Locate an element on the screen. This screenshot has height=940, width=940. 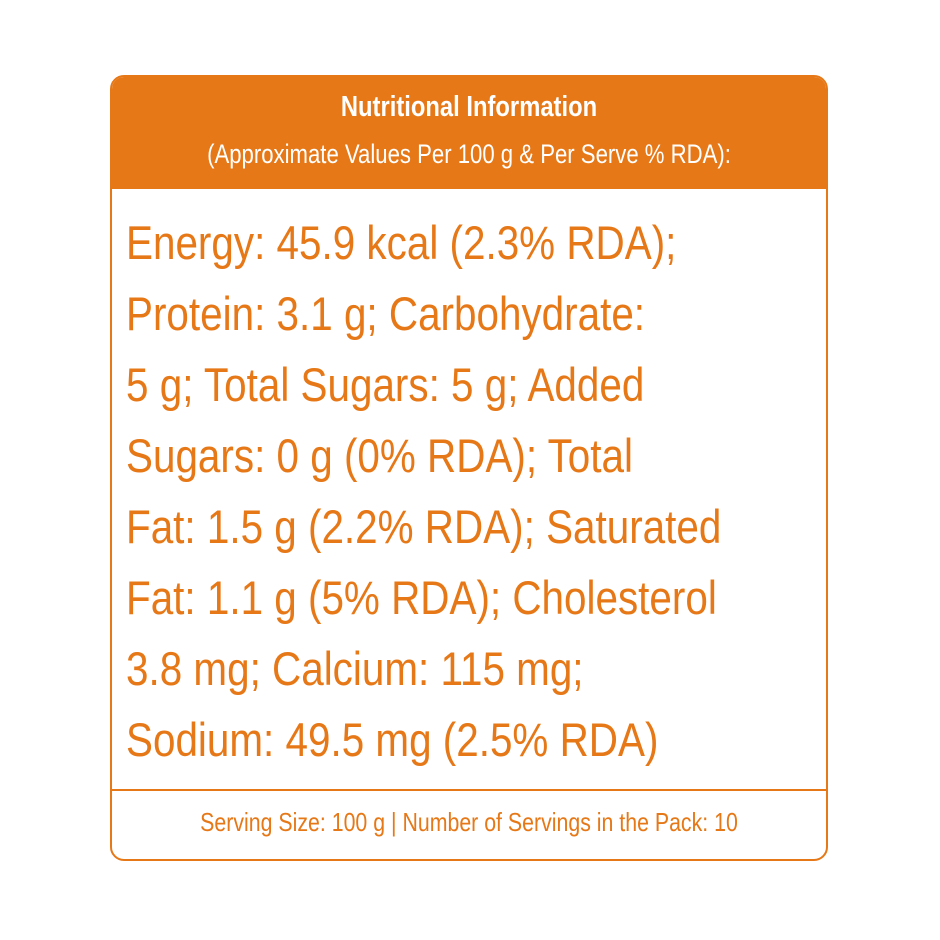
nutrition-line: Protein: 3.1 g; Carbohydrate: is located at coordinates (386, 313).